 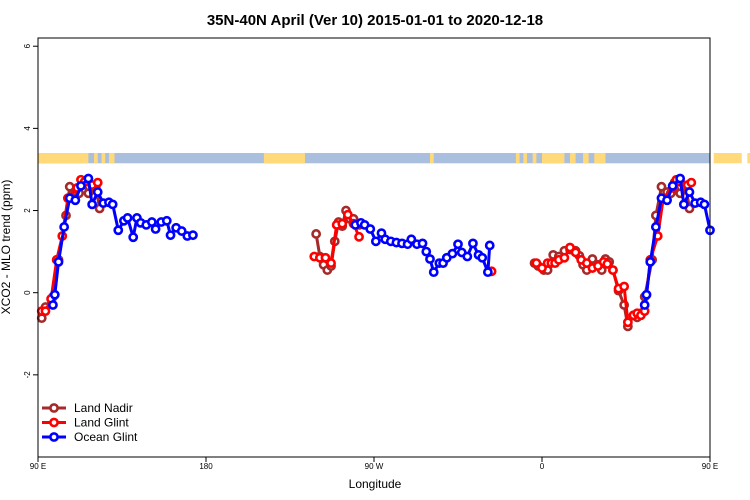 I want to click on legend-entry-land-glint: Land Glint, so click(x=85, y=423).